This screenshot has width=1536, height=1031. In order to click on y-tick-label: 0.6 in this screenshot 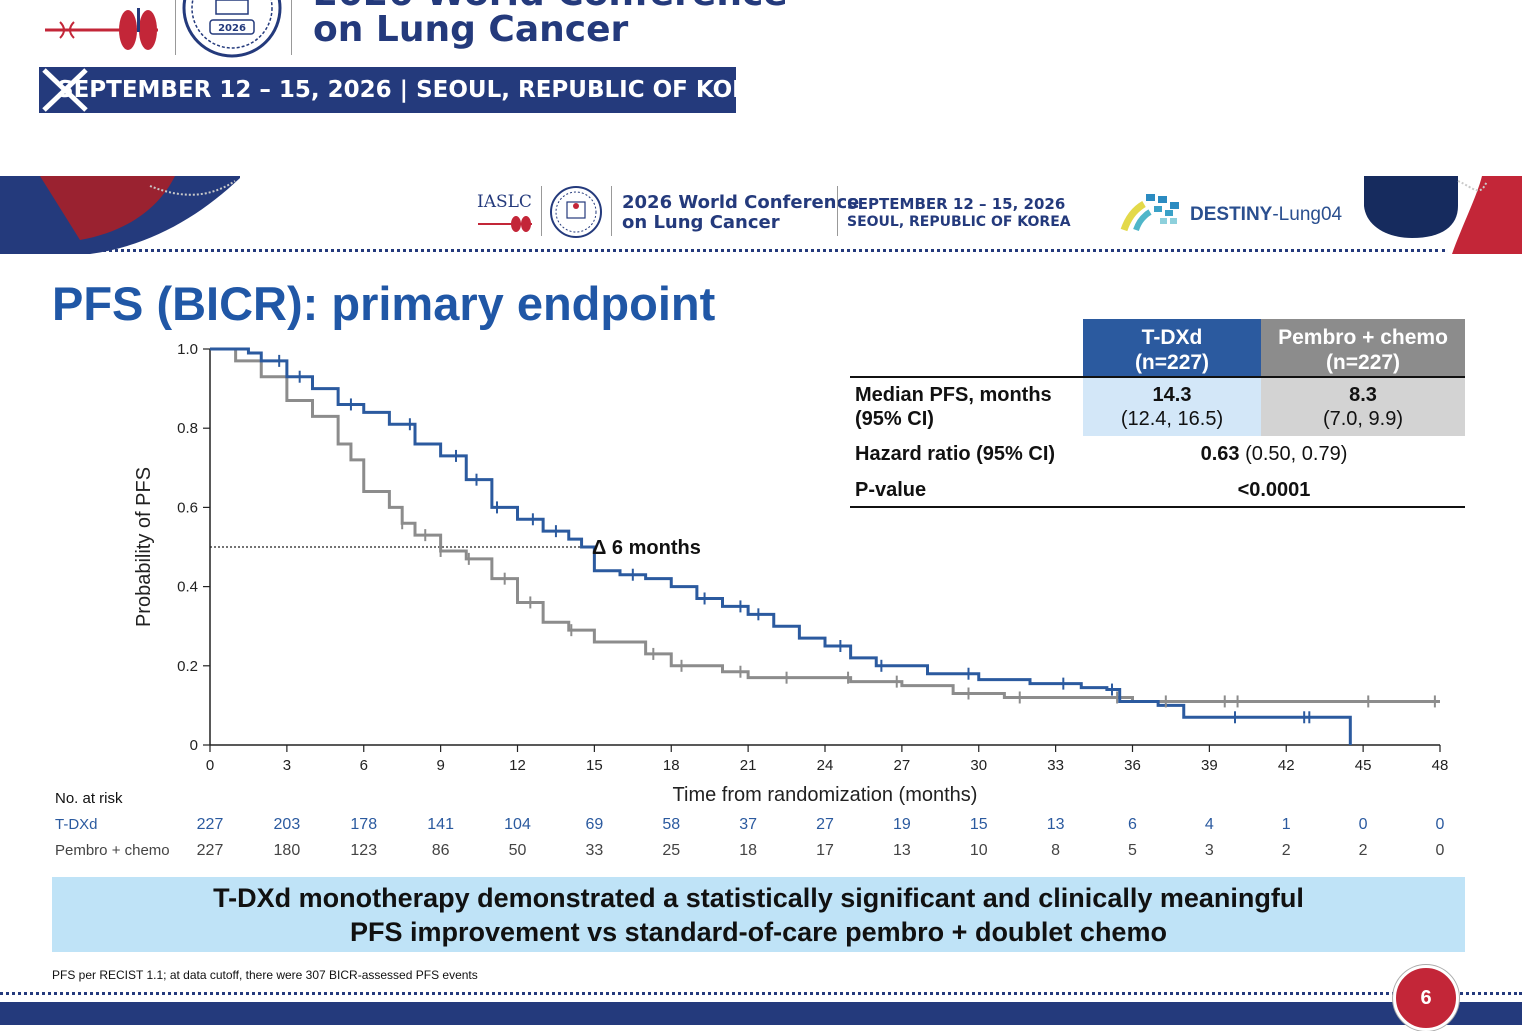, I will do `click(187, 507)`.